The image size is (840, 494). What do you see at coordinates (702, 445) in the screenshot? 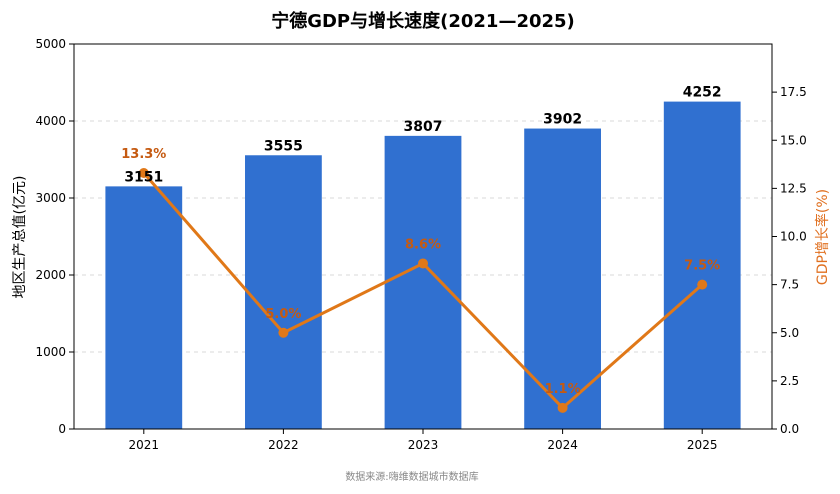
I see `x-tick-label: 2025` at bounding box center [702, 445].